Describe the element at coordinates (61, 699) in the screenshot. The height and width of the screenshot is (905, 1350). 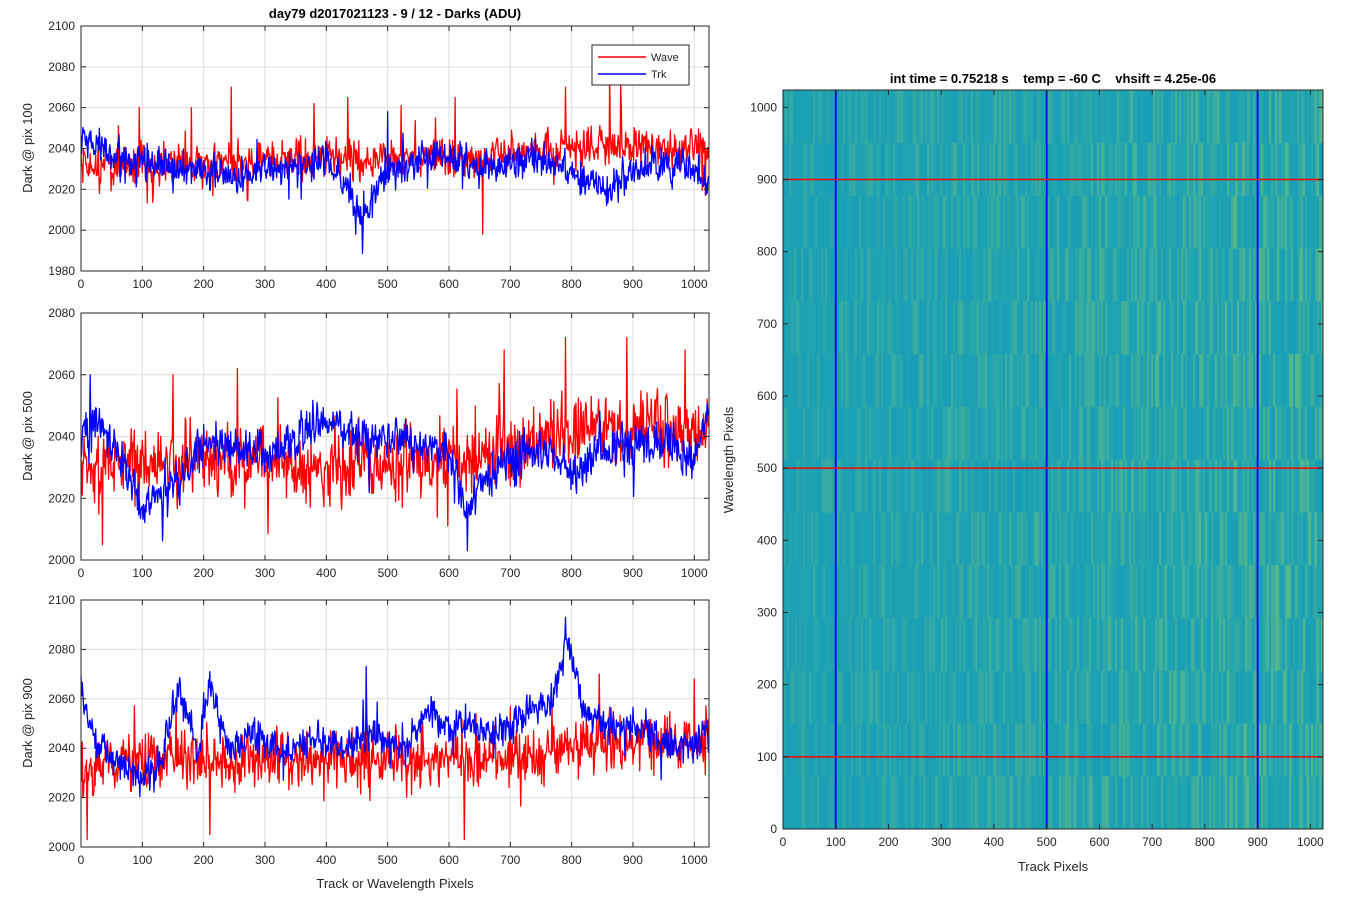
I see `y-tick-label: 2060` at that location.